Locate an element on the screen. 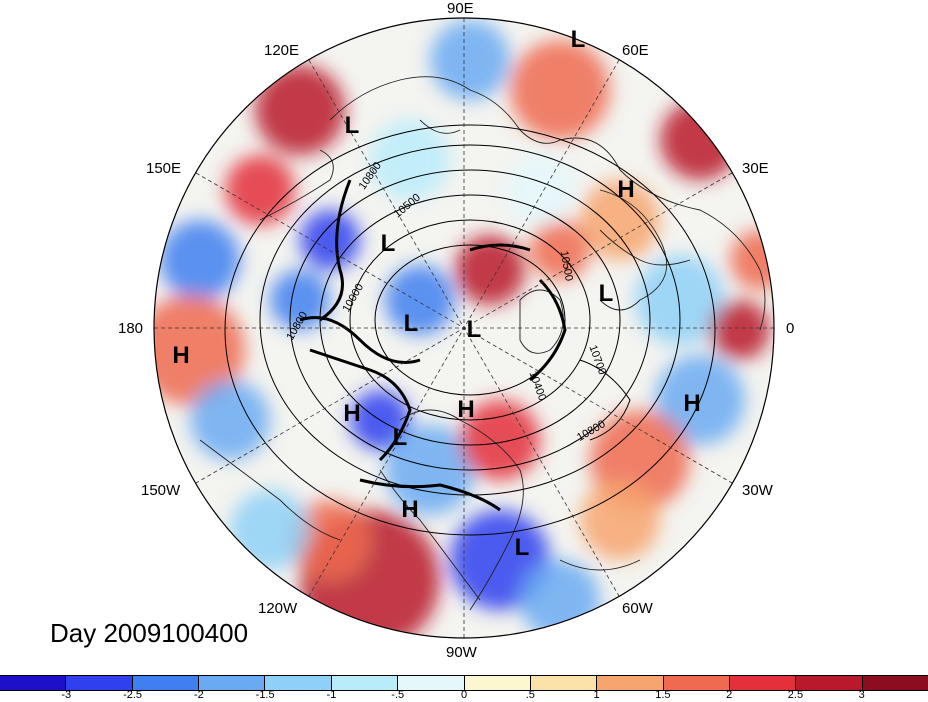 Image resolution: width=928 pixels, height=702 pixels. colorbar-tick-label: -.5 is located at coordinates (398, 695).